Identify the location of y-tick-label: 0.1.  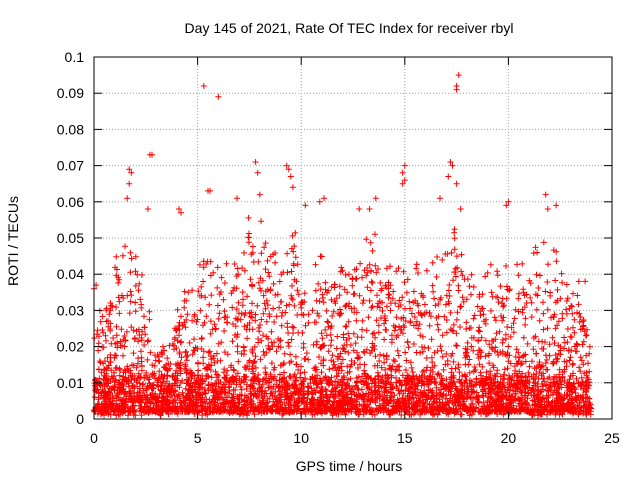
(75, 57).